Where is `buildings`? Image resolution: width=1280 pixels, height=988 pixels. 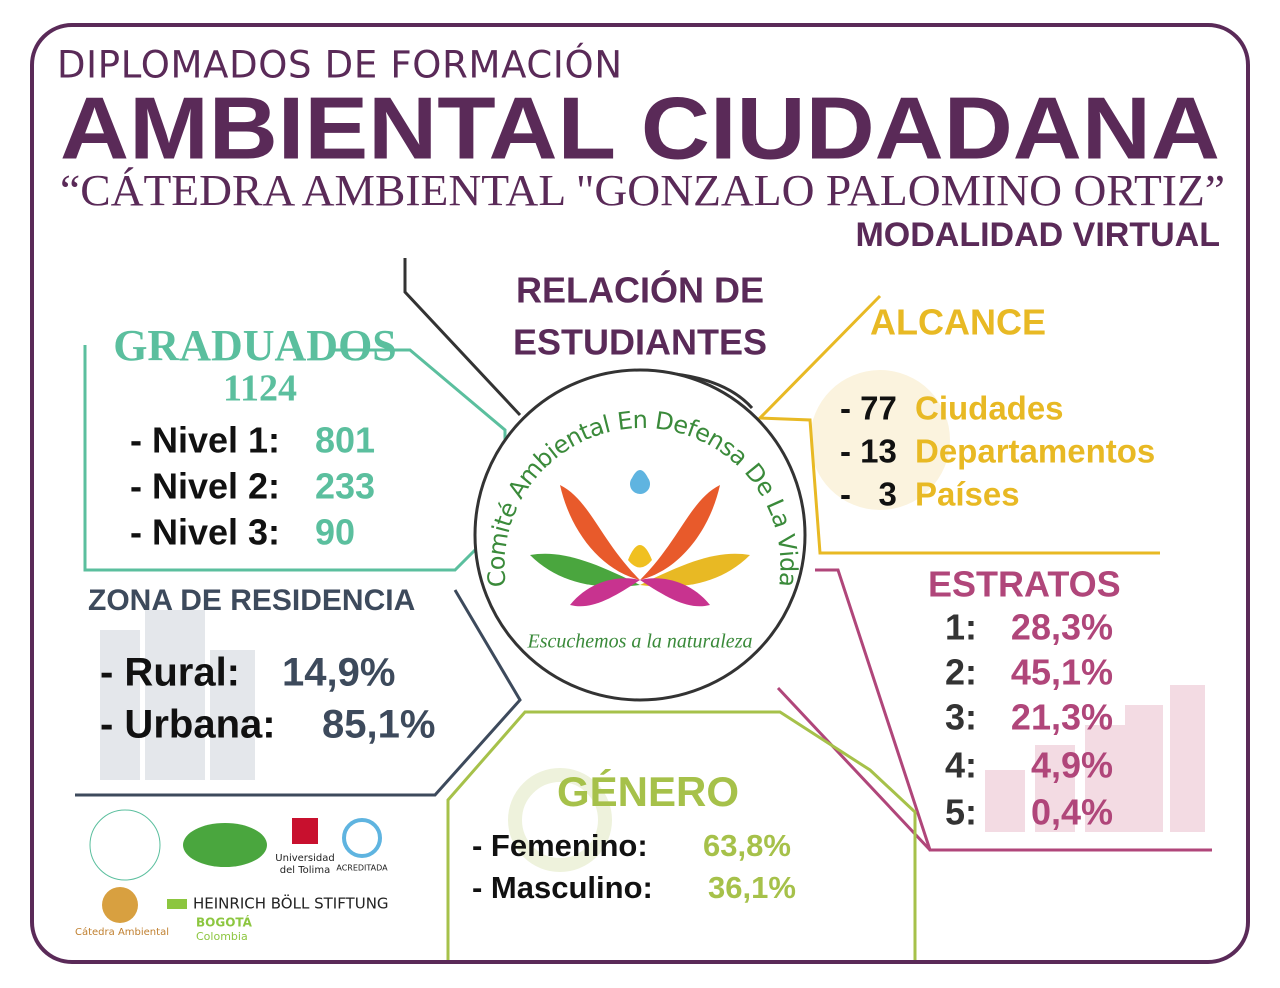 buildings is located at coordinates (177, 695).